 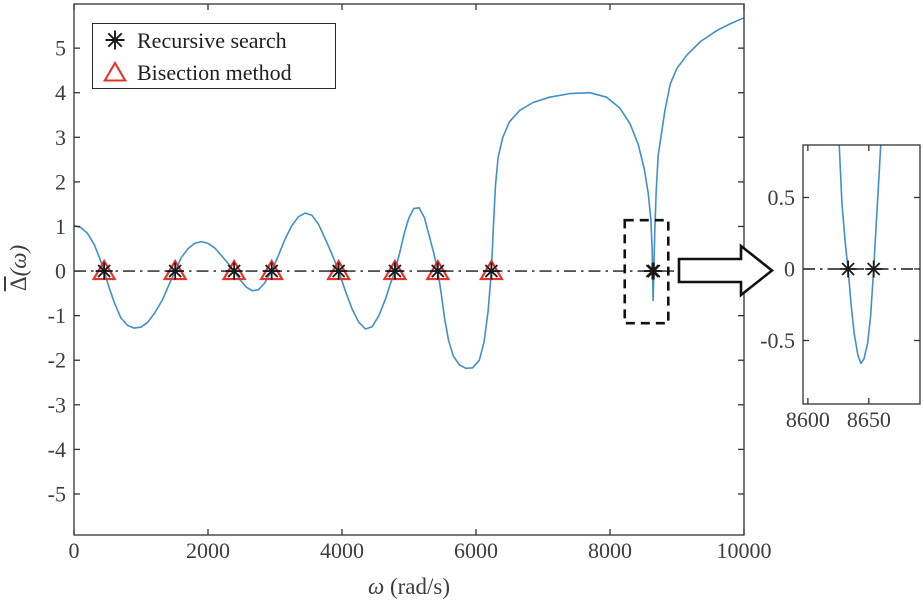 What do you see at coordinates (744, 550) in the screenshot?
I see `main-x-tick-label: 10000` at bounding box center [744, 550].